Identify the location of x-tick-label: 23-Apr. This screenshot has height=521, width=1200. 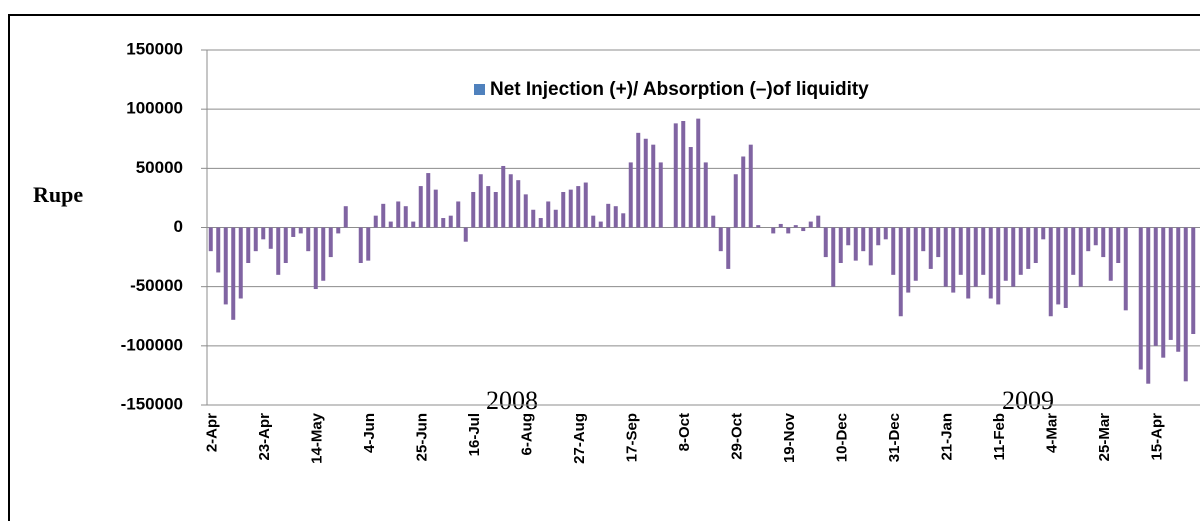
(264, 437).